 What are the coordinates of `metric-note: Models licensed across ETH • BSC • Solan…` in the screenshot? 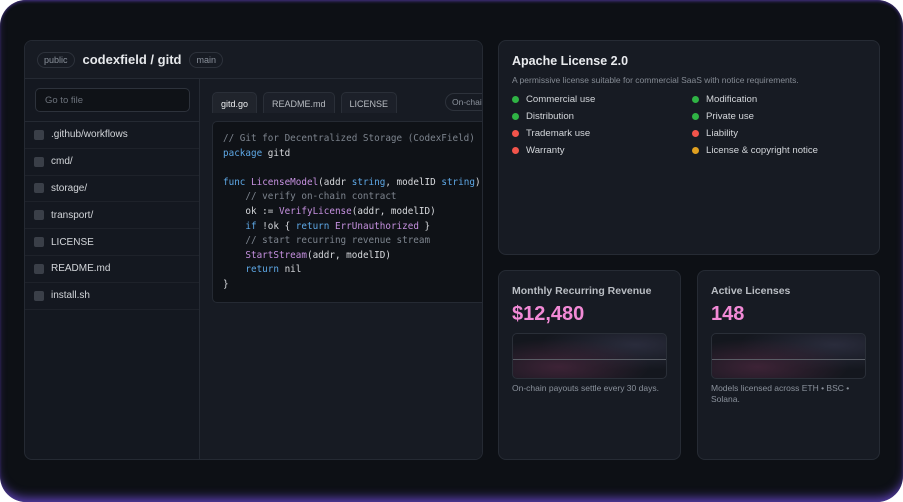 It's located at (780, 393).